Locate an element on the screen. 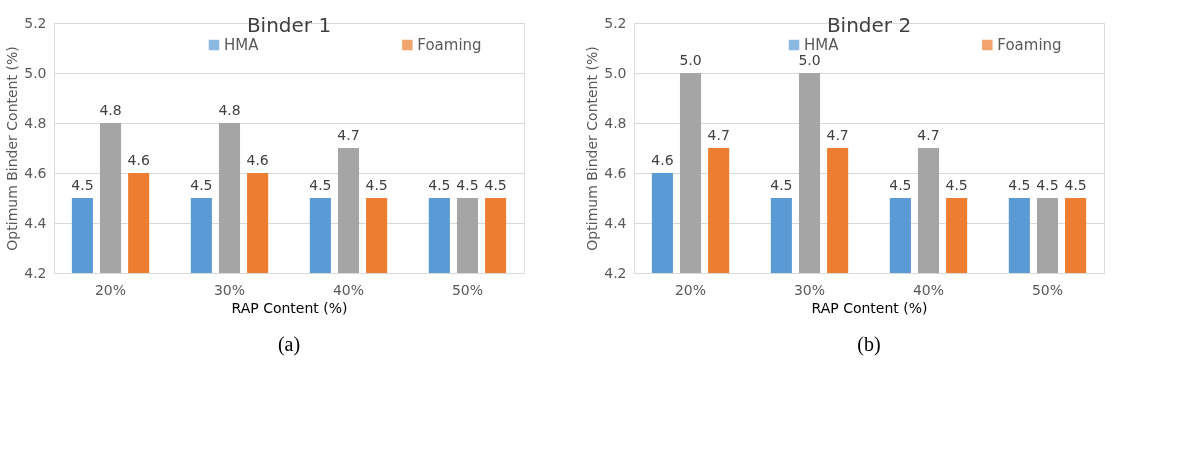 This screenshot has height=467, width=1198. text: (b) is located at coordinates (869, 344).